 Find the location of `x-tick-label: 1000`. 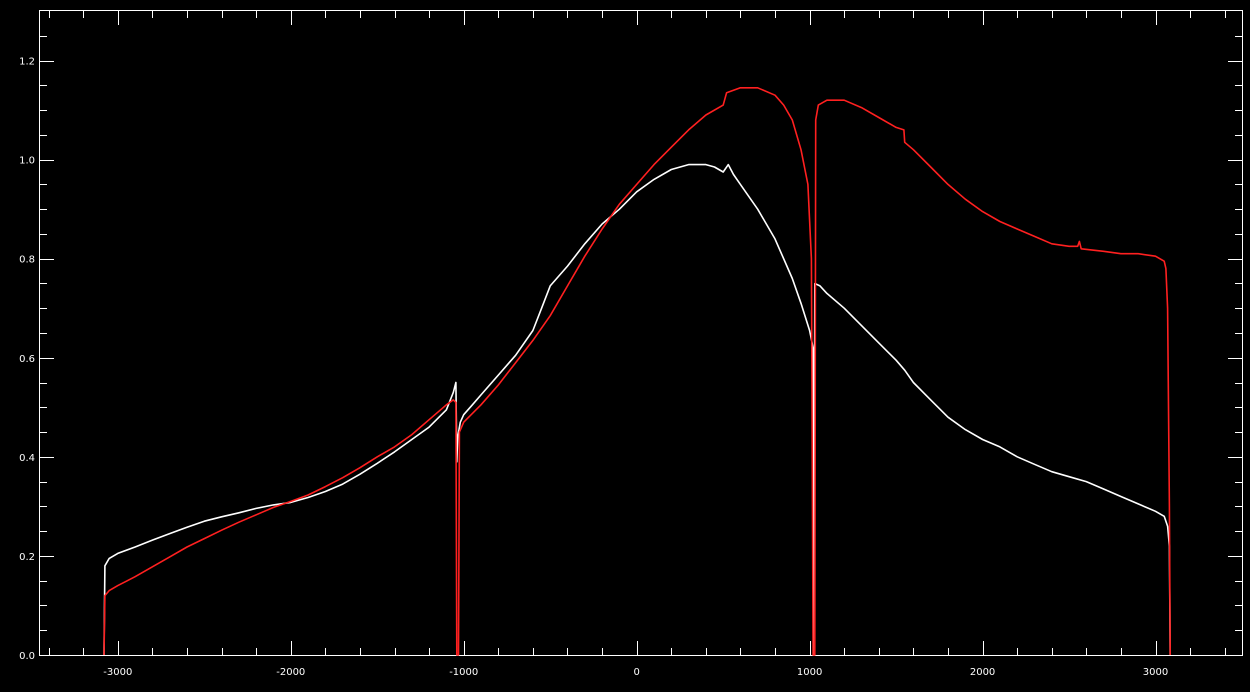

x-tick-label: 1000 is located at coordinates (809, 672).